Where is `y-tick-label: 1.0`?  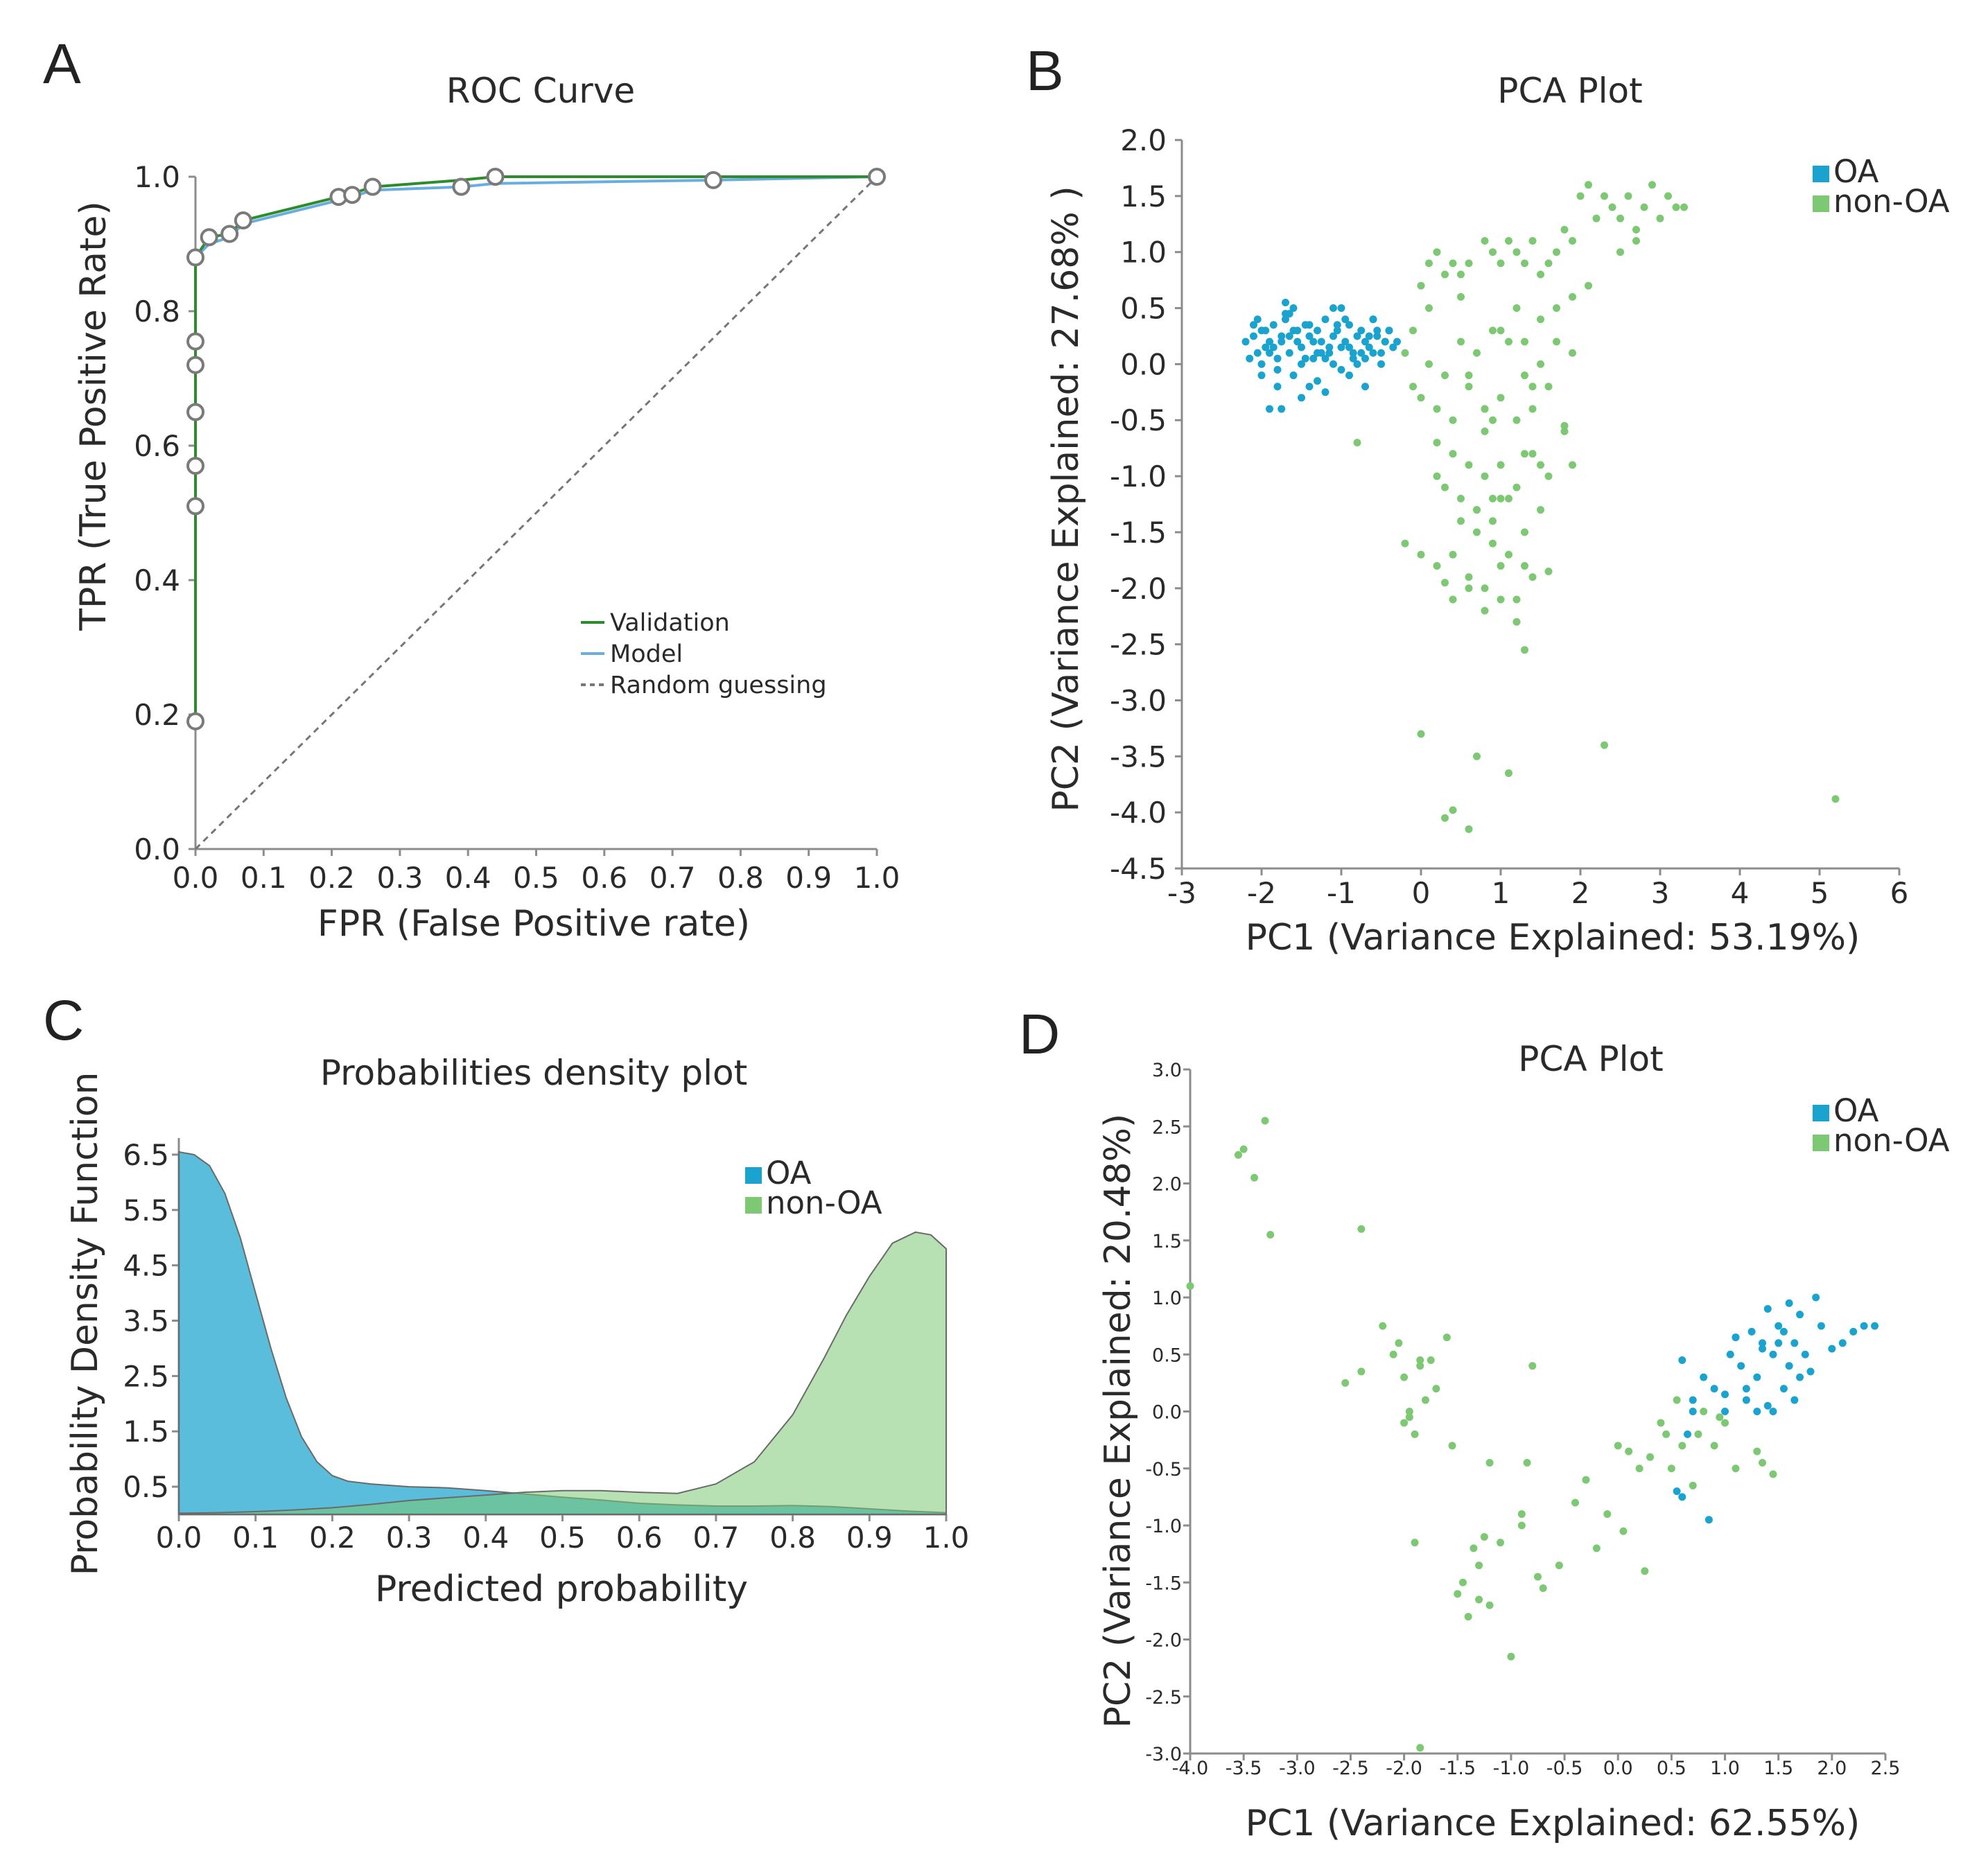
y-tick-label: 1.0 is located at coordinates (1143, 253).